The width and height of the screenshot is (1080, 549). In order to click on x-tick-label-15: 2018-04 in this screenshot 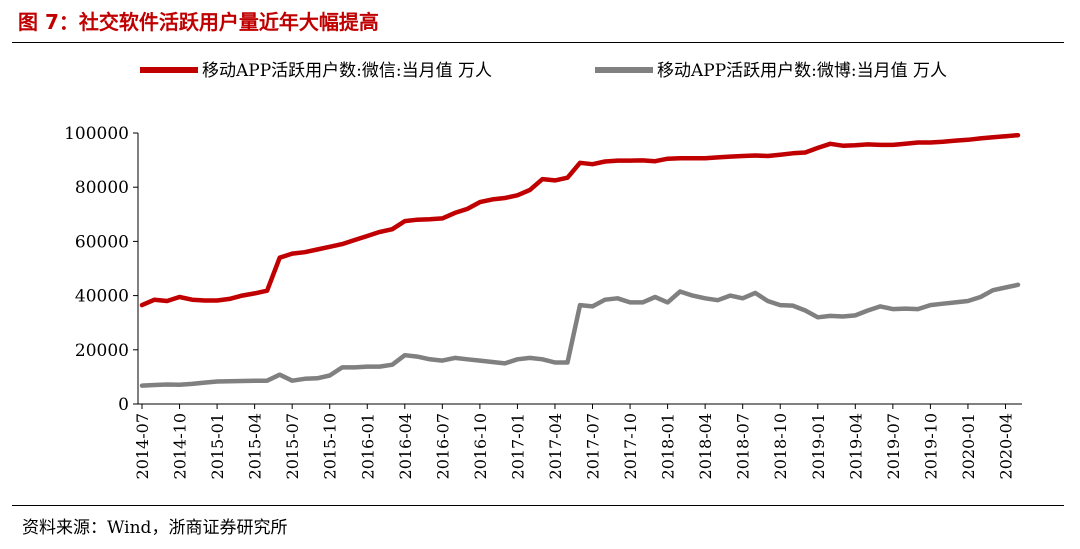, I will do `click(705, 446)`.